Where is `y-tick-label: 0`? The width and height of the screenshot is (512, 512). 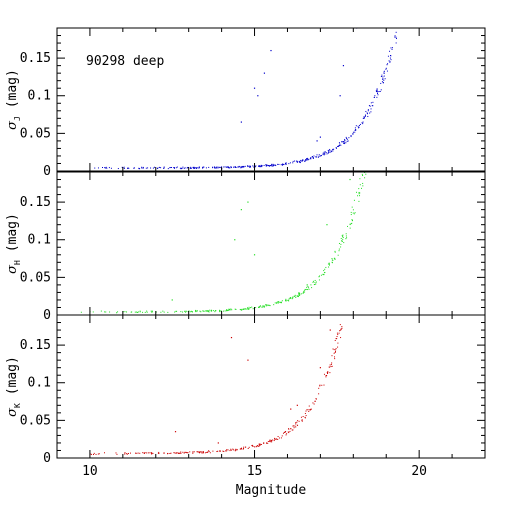 y-tick-label: 0 is located at coordinates (47, 315).